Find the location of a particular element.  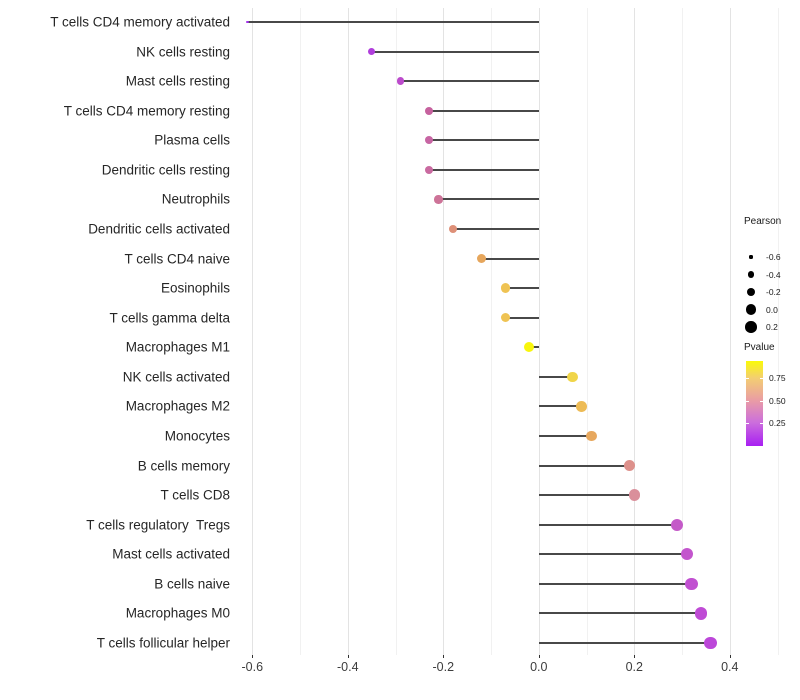

gradient-tick-label: 0.75 is located at coordinates (777, 378).